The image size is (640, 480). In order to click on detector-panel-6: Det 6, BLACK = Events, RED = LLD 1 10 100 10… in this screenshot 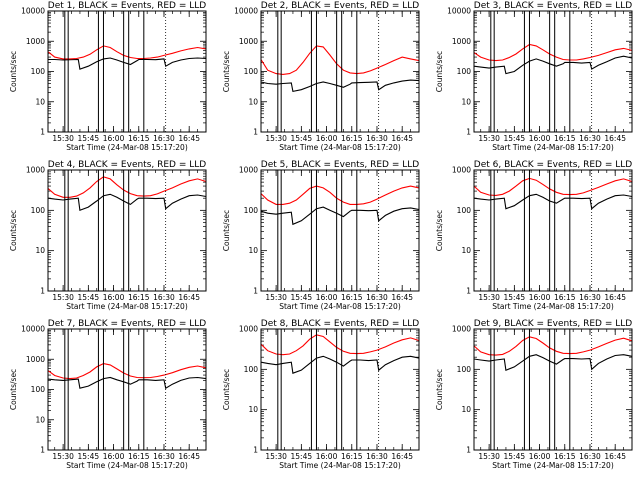, I will do `click(534, 235)`.